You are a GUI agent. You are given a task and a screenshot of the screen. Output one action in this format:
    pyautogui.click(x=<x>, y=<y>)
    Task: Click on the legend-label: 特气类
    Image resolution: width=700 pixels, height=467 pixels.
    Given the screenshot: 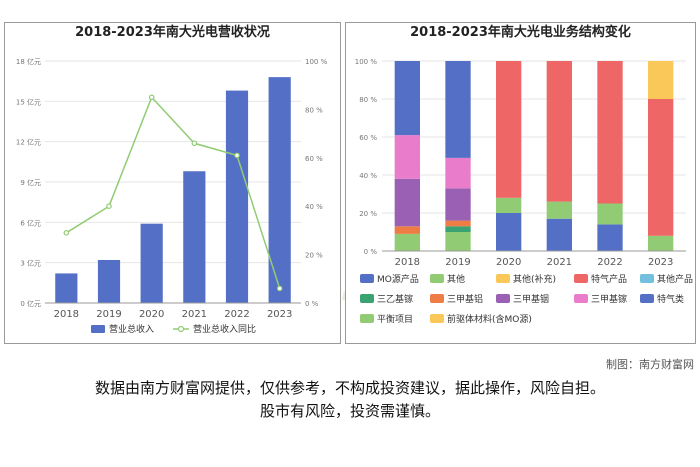 What is the action you would take?
    pyautogui.click(x=670, y=299)
    